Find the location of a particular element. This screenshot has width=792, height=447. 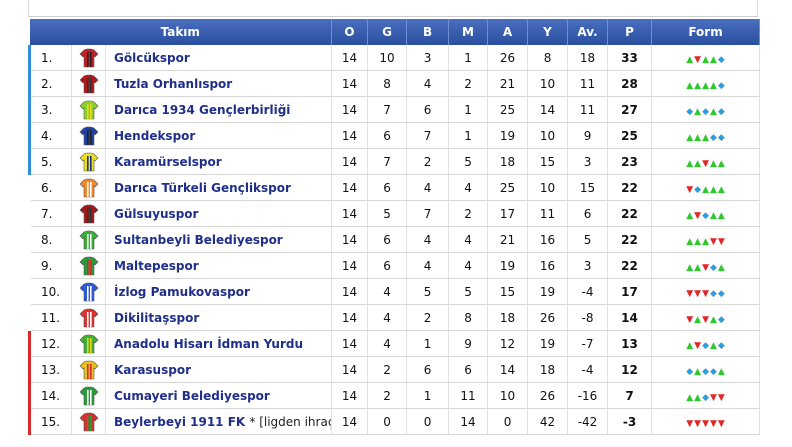

team-name: Karamürselspor is located at coordinates (219, 161).